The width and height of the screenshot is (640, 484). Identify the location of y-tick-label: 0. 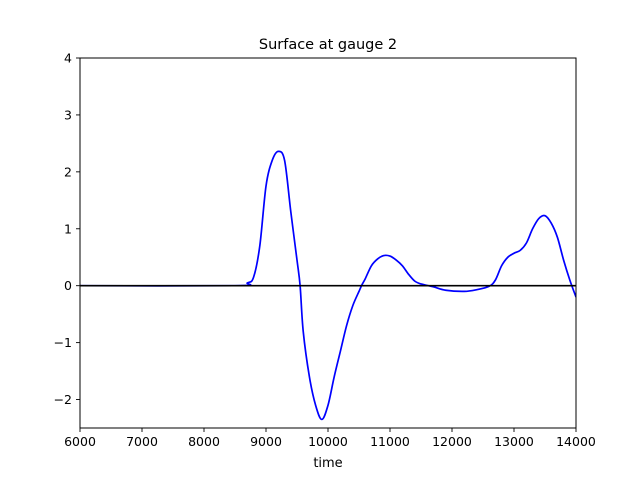
(68, 285).